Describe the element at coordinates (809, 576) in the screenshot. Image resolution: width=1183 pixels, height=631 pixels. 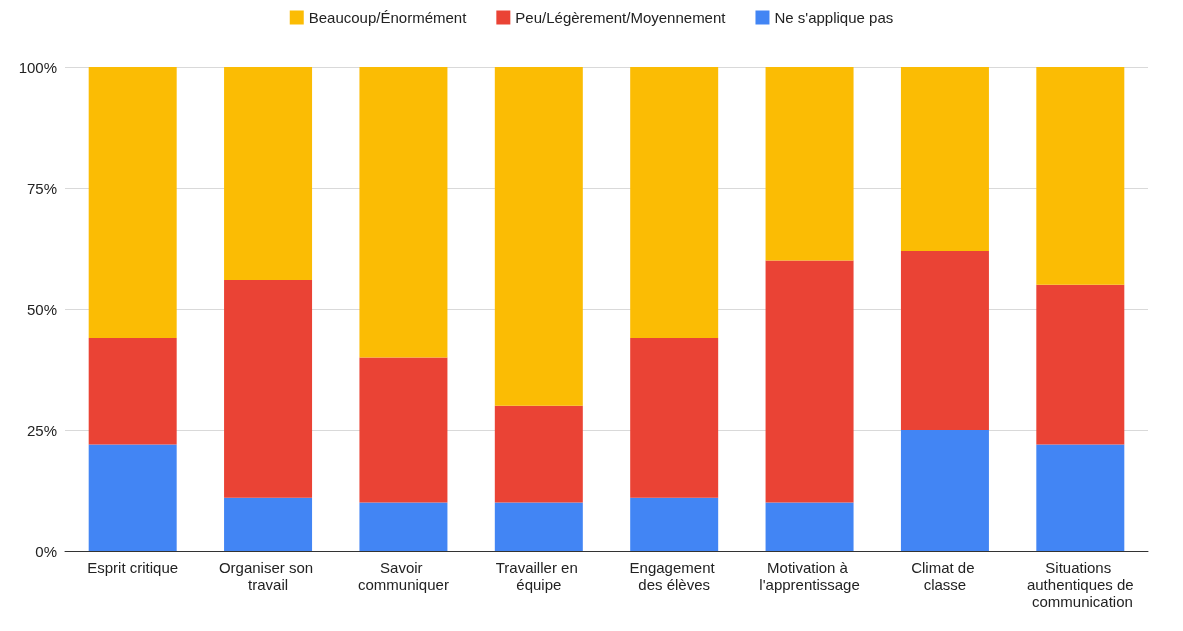
I see `x-tick-label: Motivation à l'apprentissage` at that location.